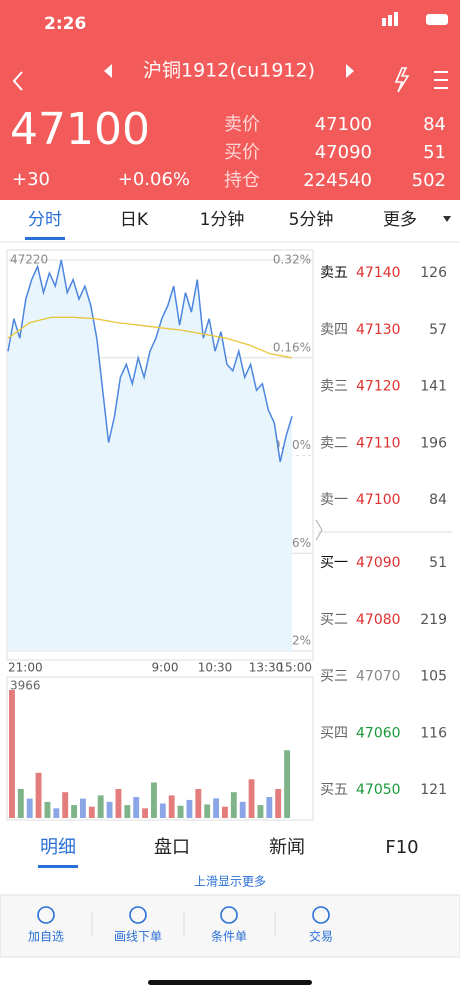 The width and height of the screenshot is (460, 996). I want to click on home-indicator, so click(230, 982).